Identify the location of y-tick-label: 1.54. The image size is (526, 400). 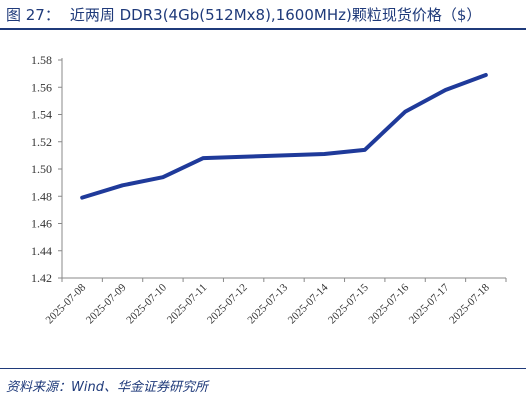
(41, 115).